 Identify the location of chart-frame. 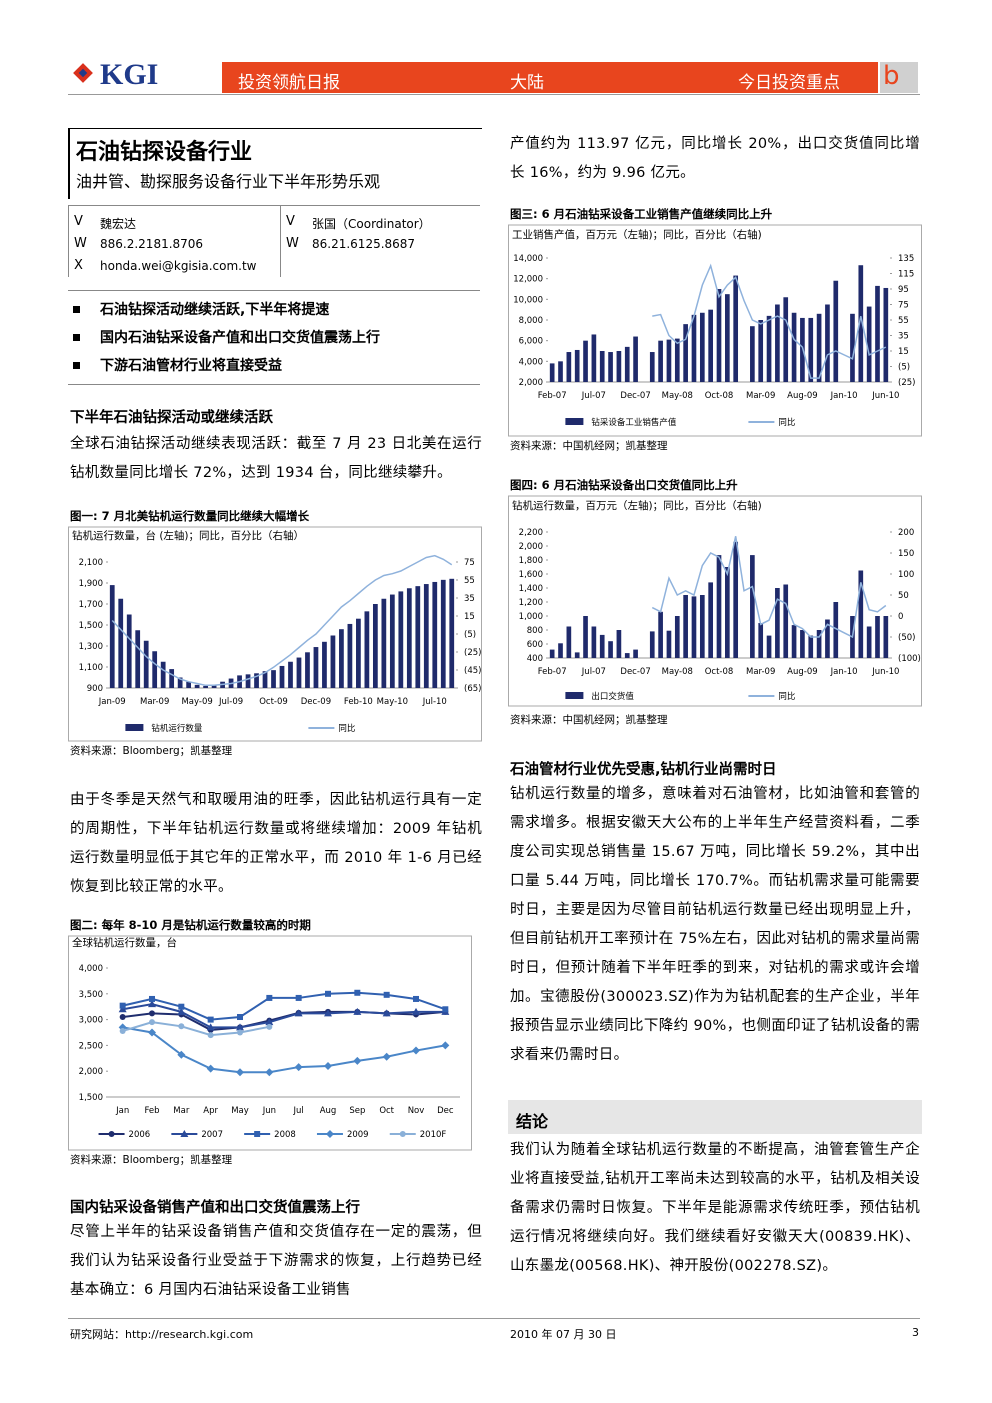
(715, 601).